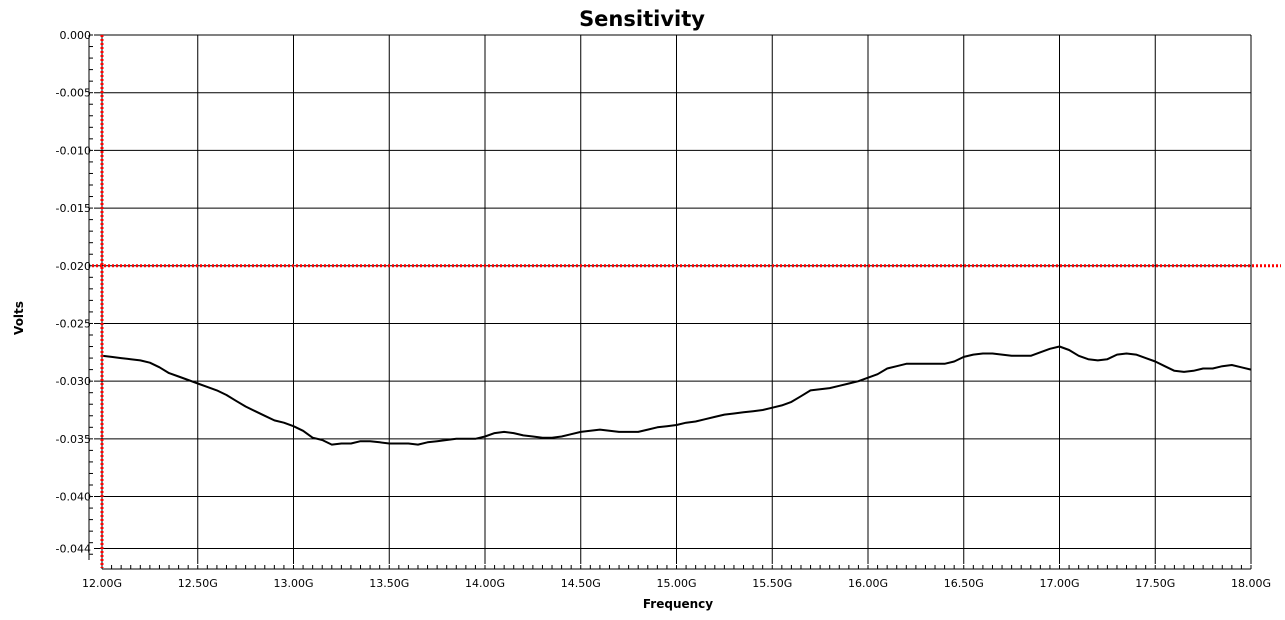 This screenshot has width=1285, height=620. What do you see at coordinates (1059, 583) in the screenshot?
I see `x-tick-label: 17.00G` at bounding box center [1059, 583].